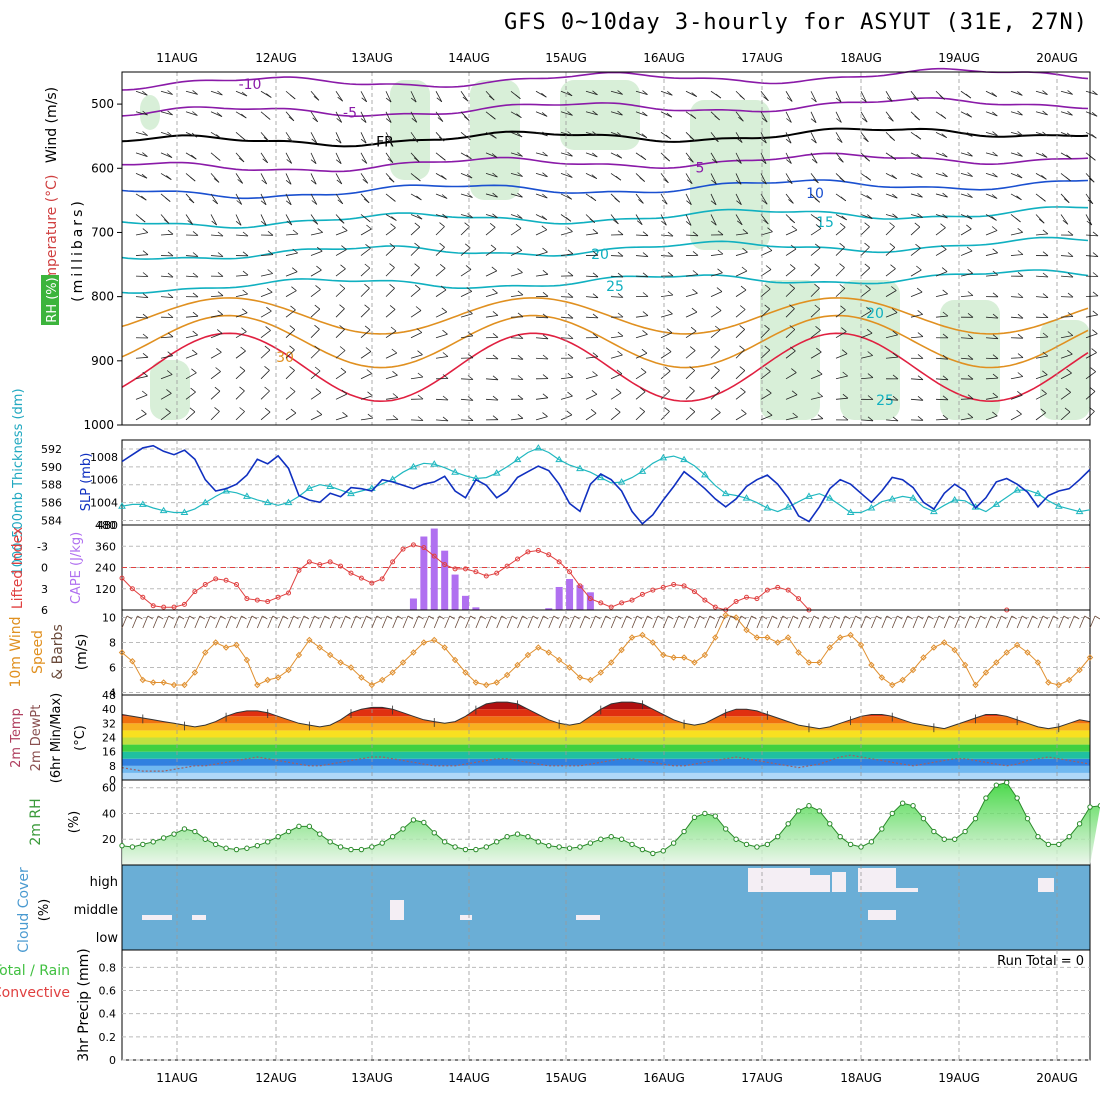 The height and width of the screenshot is (1100, 1100). Describe the element at coordinates (566, 58) in the screenshot. I see `date-label-top: 15AUG` at that location.